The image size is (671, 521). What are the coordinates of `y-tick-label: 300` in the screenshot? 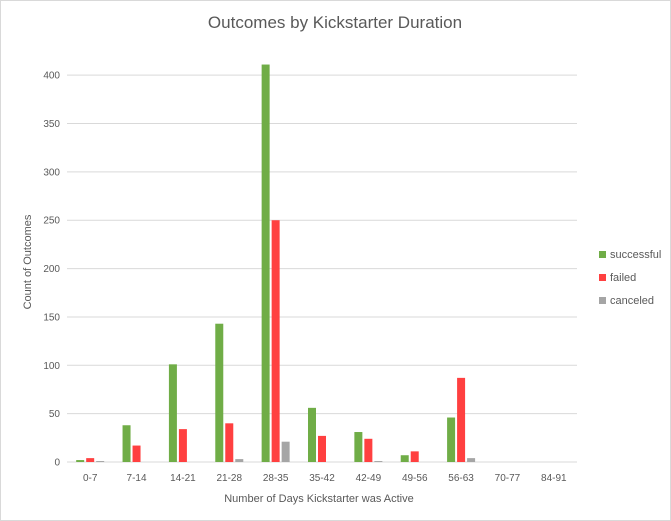 It's located at (51, 172).